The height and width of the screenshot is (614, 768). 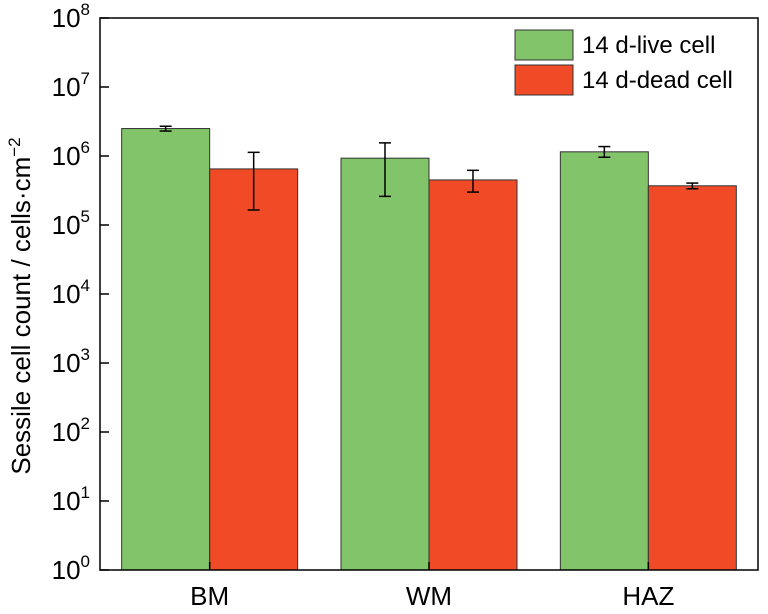 What do you see at coordinates (209, 596) in the screenshot?
I see `x-tick-label-bm: BM` at bounding box center [209, 596].